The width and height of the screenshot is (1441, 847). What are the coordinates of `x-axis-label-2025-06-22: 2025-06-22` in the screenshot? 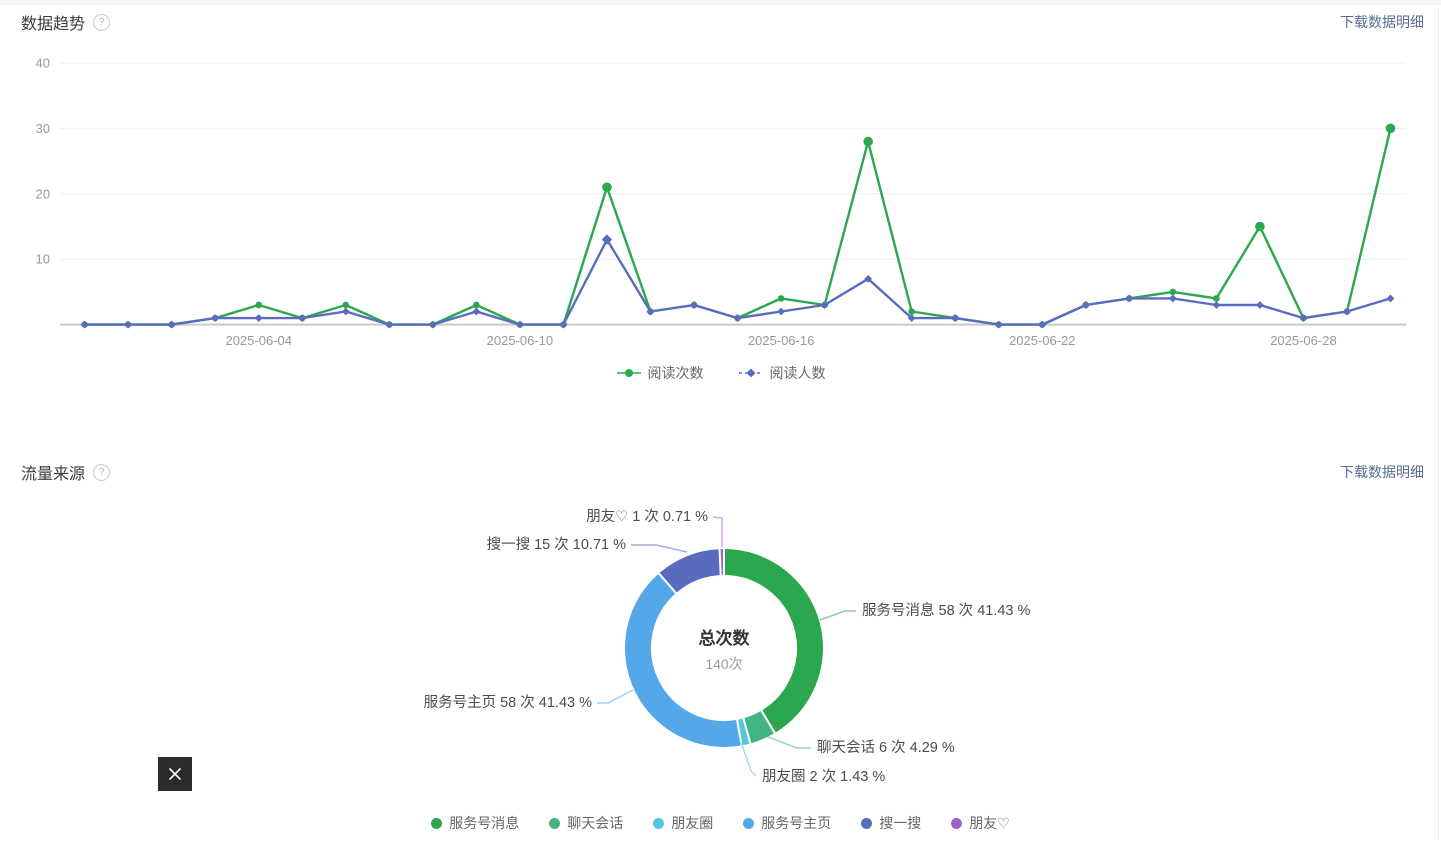 It's located at (1042, 340).